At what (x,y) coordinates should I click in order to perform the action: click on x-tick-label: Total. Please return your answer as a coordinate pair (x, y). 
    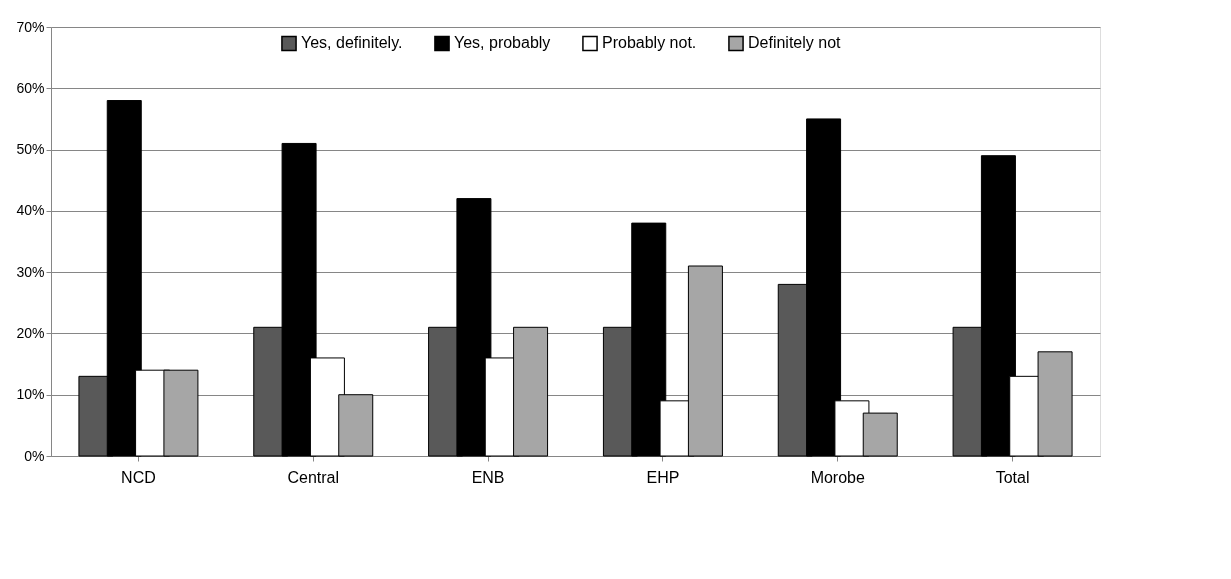
    Looking at the image, I should click on (1012, 477).